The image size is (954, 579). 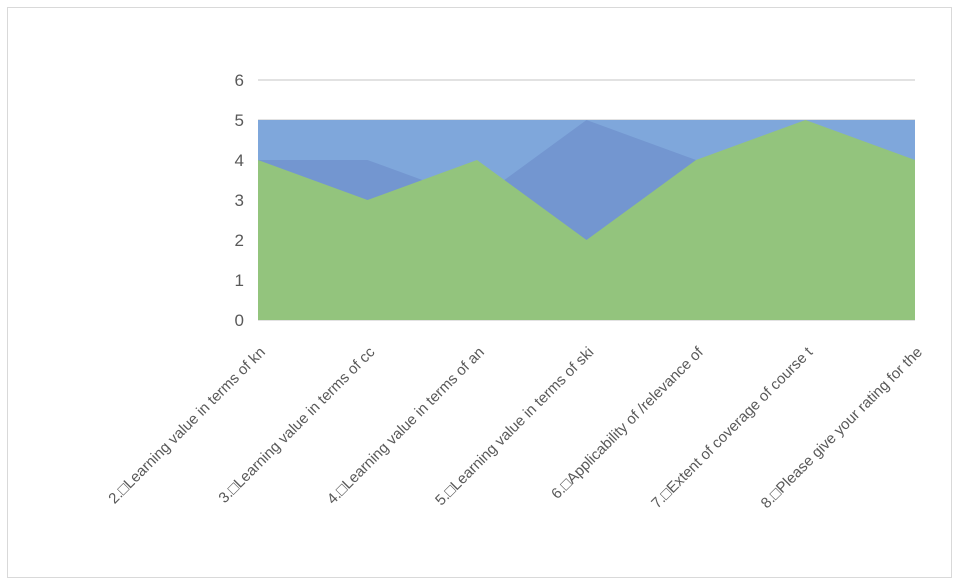 I want to click on y-tick-label: 0, so click(x=239, y=320).